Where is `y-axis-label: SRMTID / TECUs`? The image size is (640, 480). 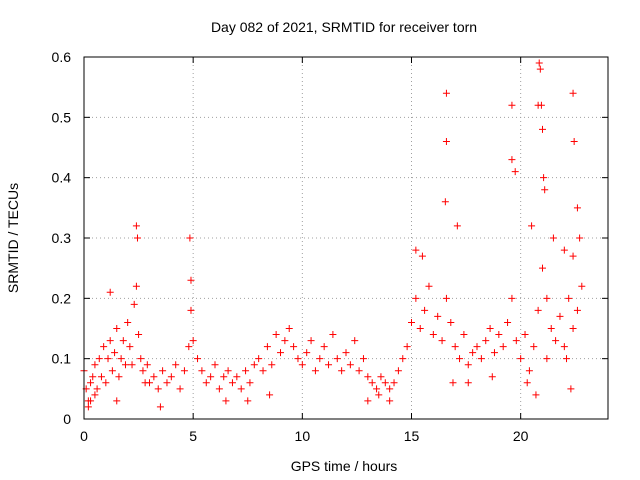 y-axis-label: SRMTID / TECUs is located at coordinates (13, 238).